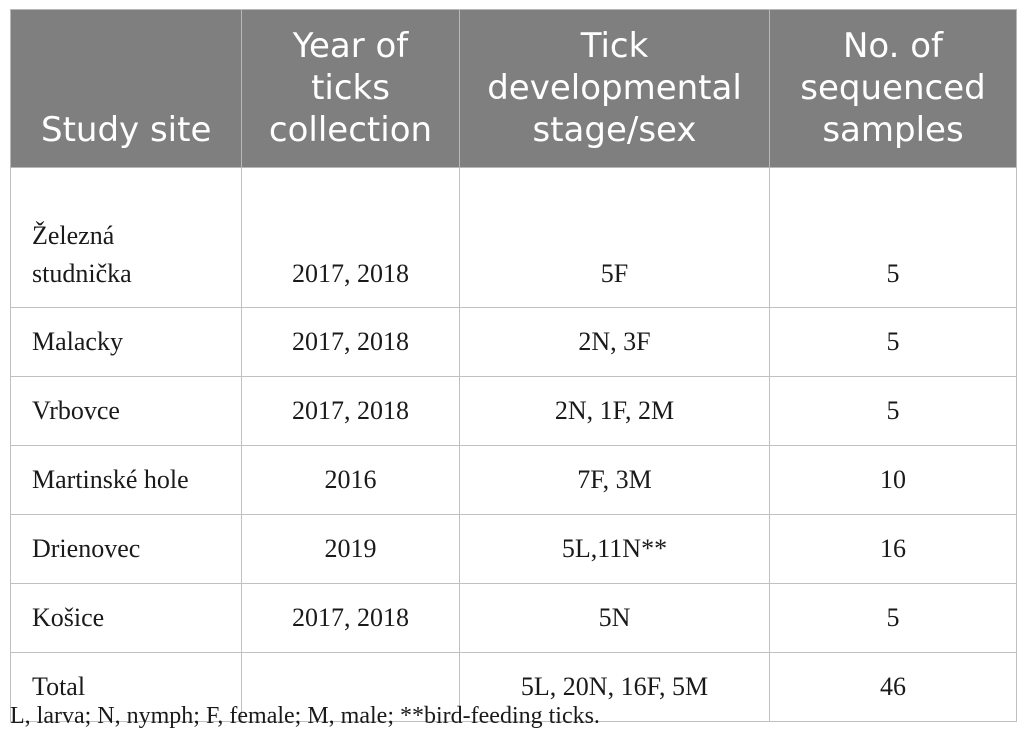 This screenshot has width=1026, height=744. What do you see at coordinates (893, 480) in the screenshot?
I see `cell-samples: 10` at bounding box center [893, 480].